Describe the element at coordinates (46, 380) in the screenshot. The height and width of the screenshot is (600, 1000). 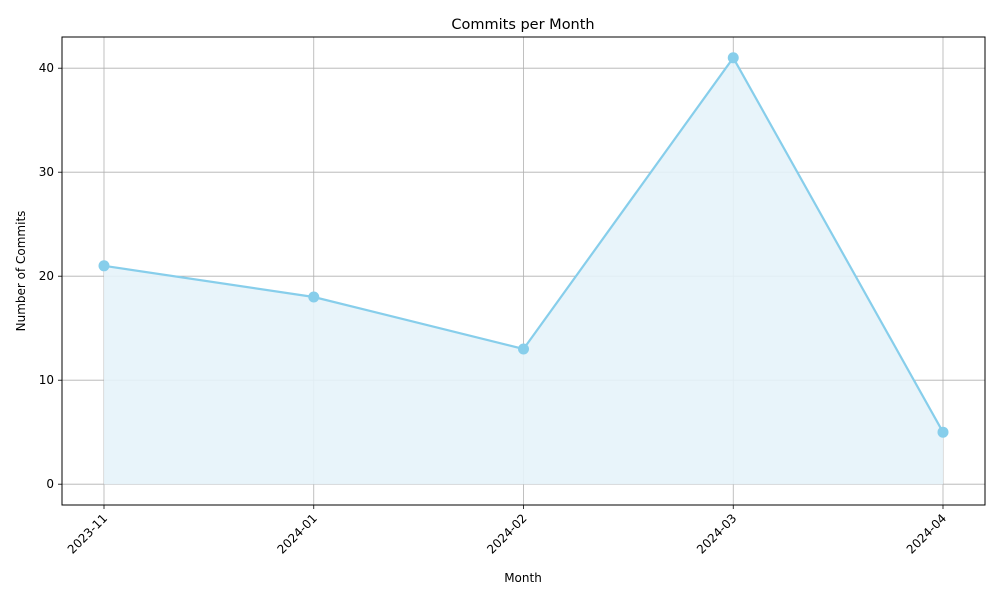
I see `y-tick-label: 10` at that location.